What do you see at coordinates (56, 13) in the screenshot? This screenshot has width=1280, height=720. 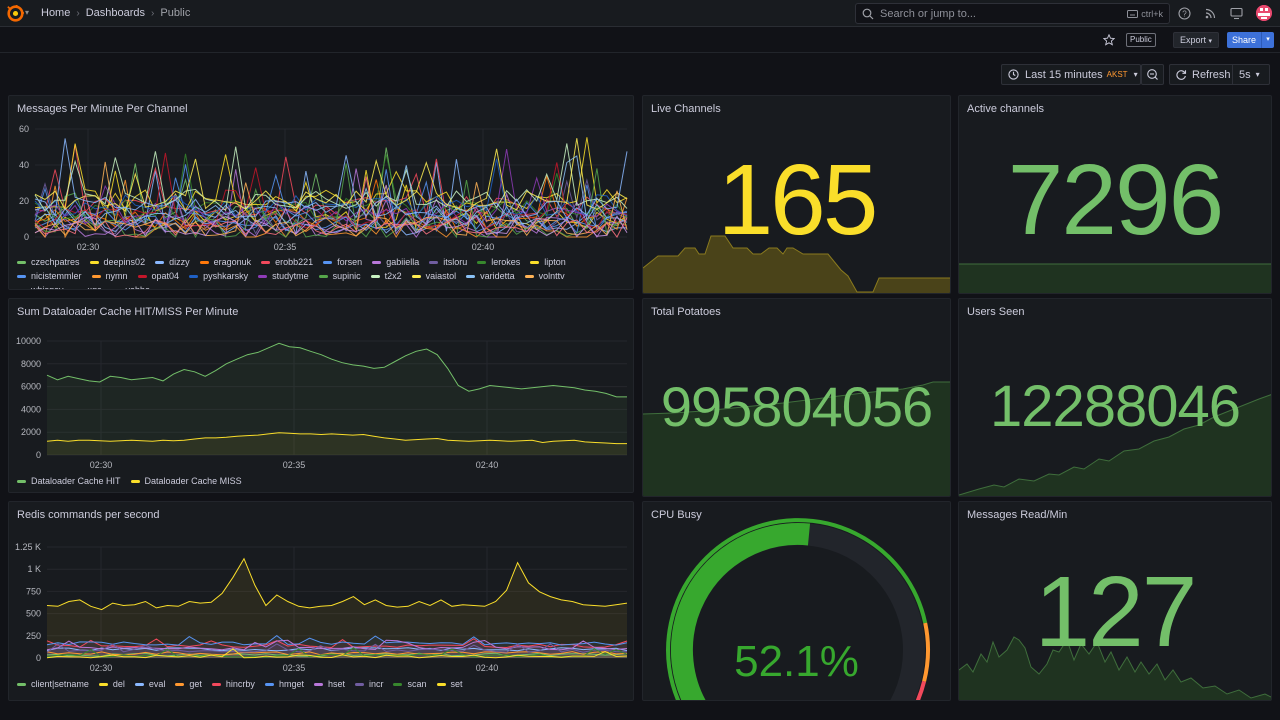 I see `breadcrumb-home: Home` at bounding box center [56, 13].